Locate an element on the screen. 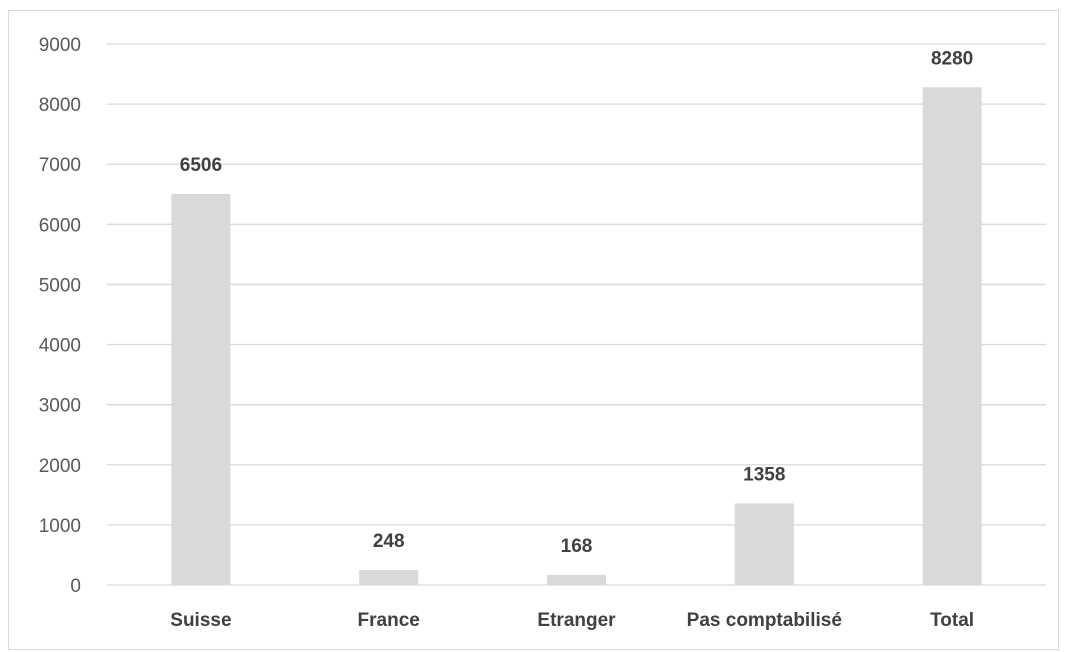  x-category-label-total: Total is located at coordinates (952, 620).